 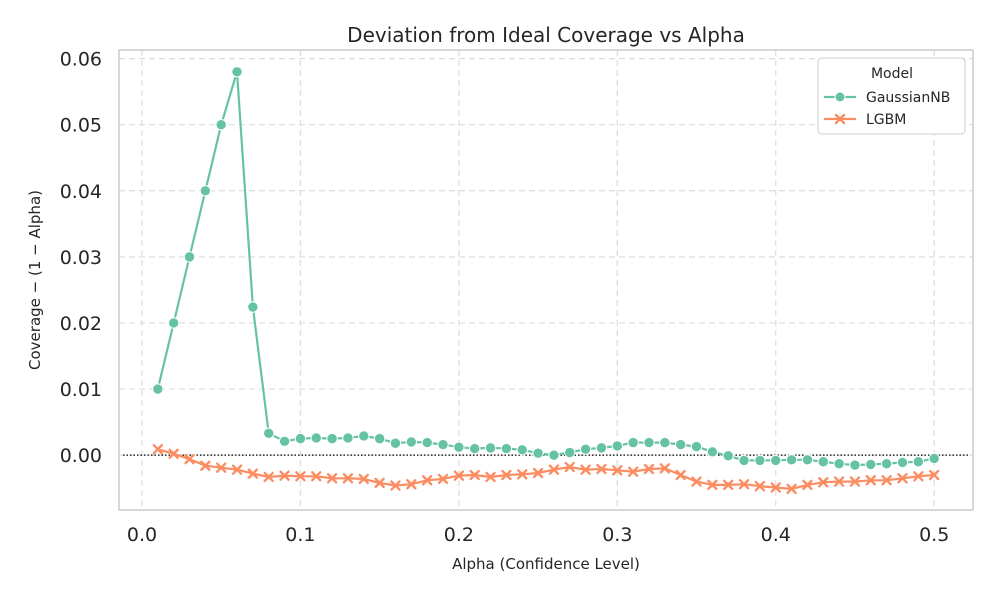 I want to click on y-tick-label: 0.06, so click(x=81, y=60).